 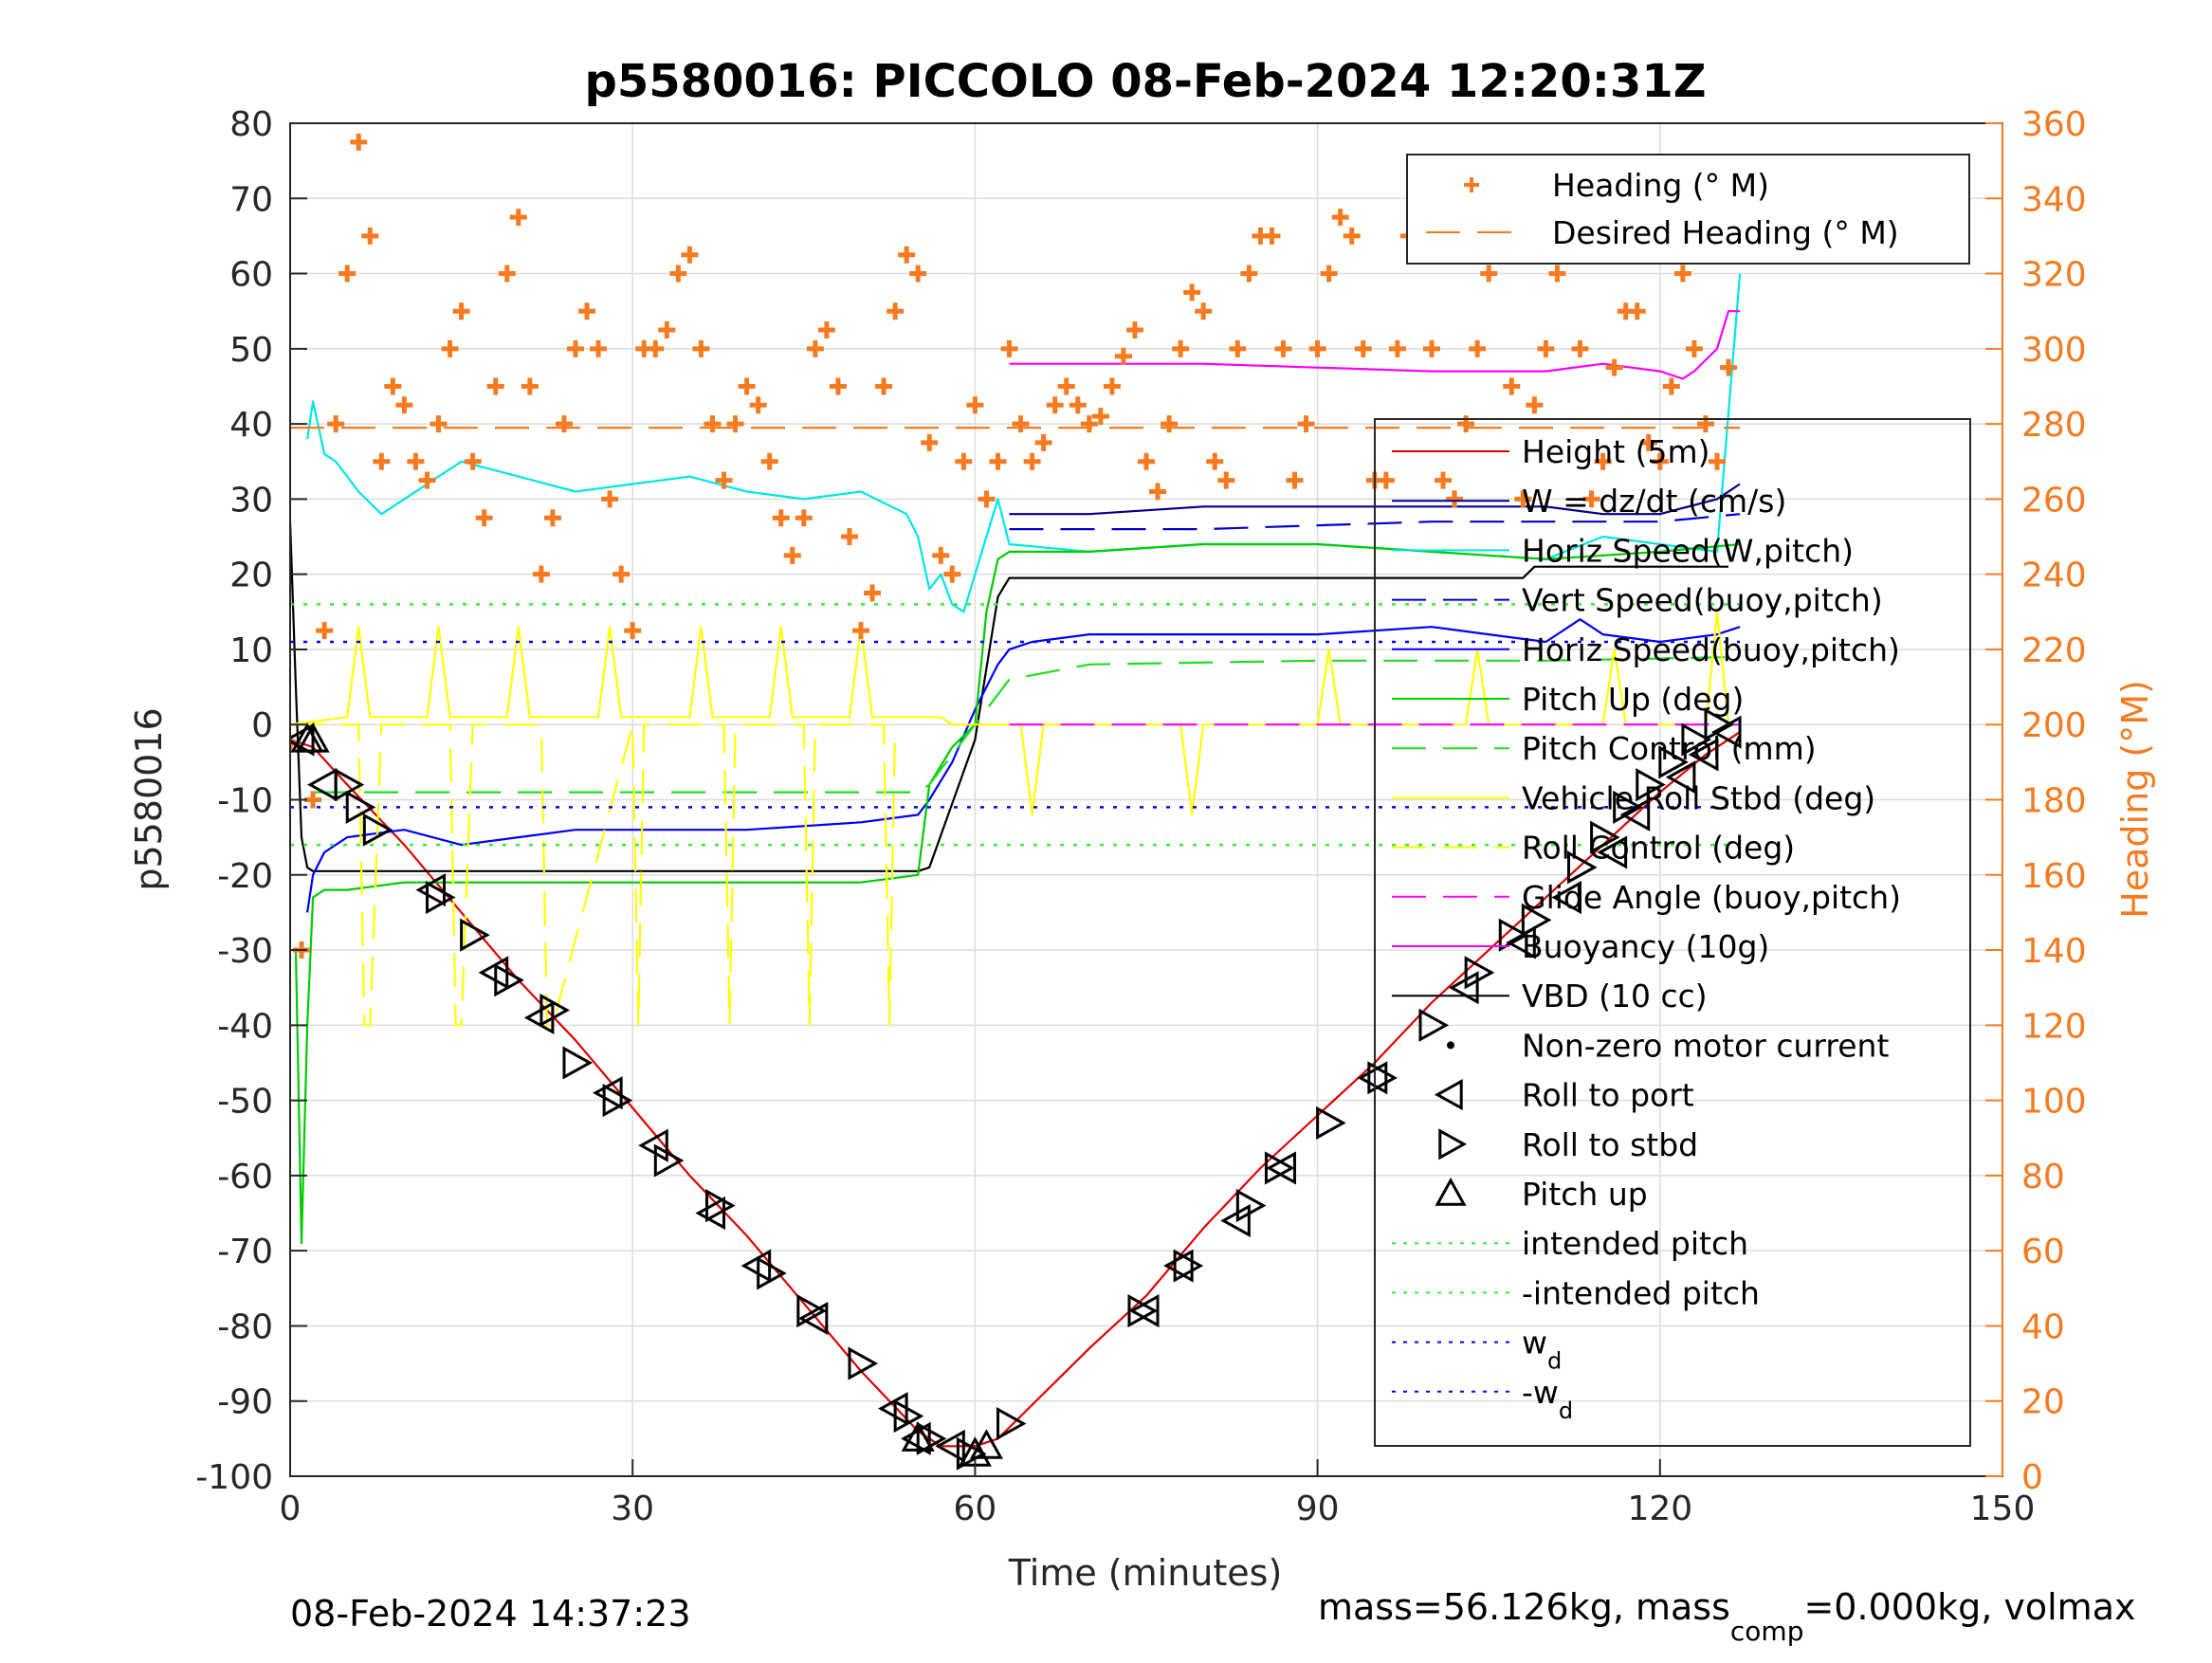 I want to click on legend-label: intended pitch, so click(x=1635, y=1244).